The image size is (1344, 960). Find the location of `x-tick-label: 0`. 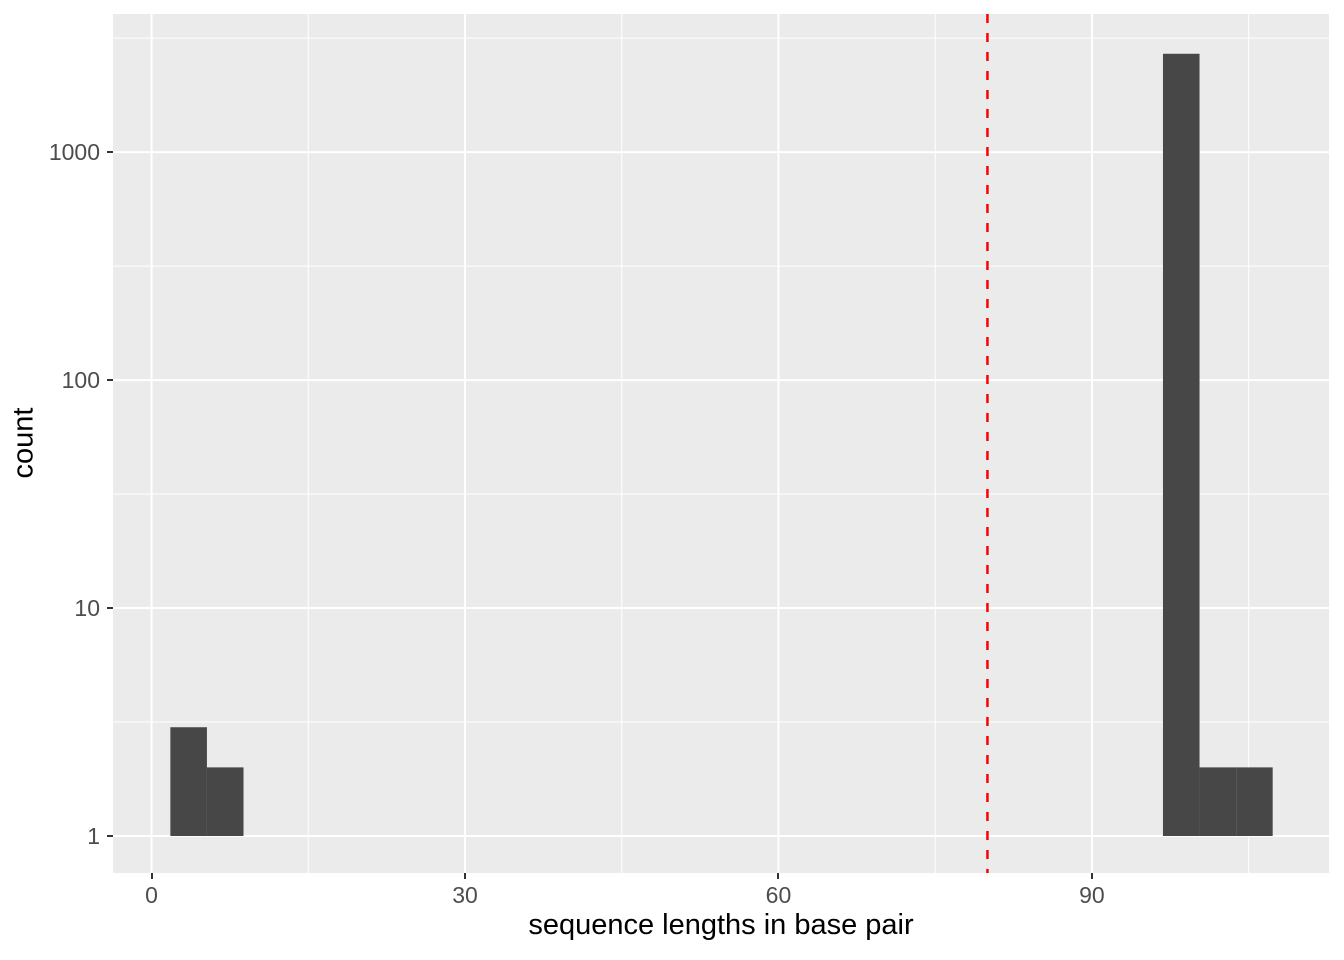

x-tick-label: 0 is located at coordinates (151, 895).